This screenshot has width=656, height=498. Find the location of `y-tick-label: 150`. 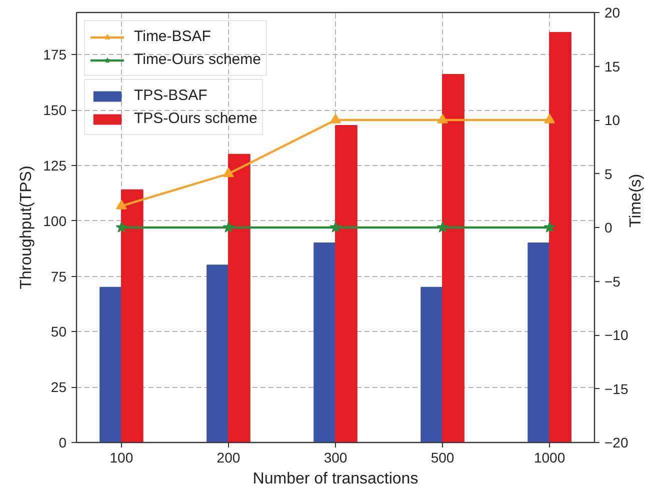

y-tick-label: 150 is located at coordinates (55, 110).